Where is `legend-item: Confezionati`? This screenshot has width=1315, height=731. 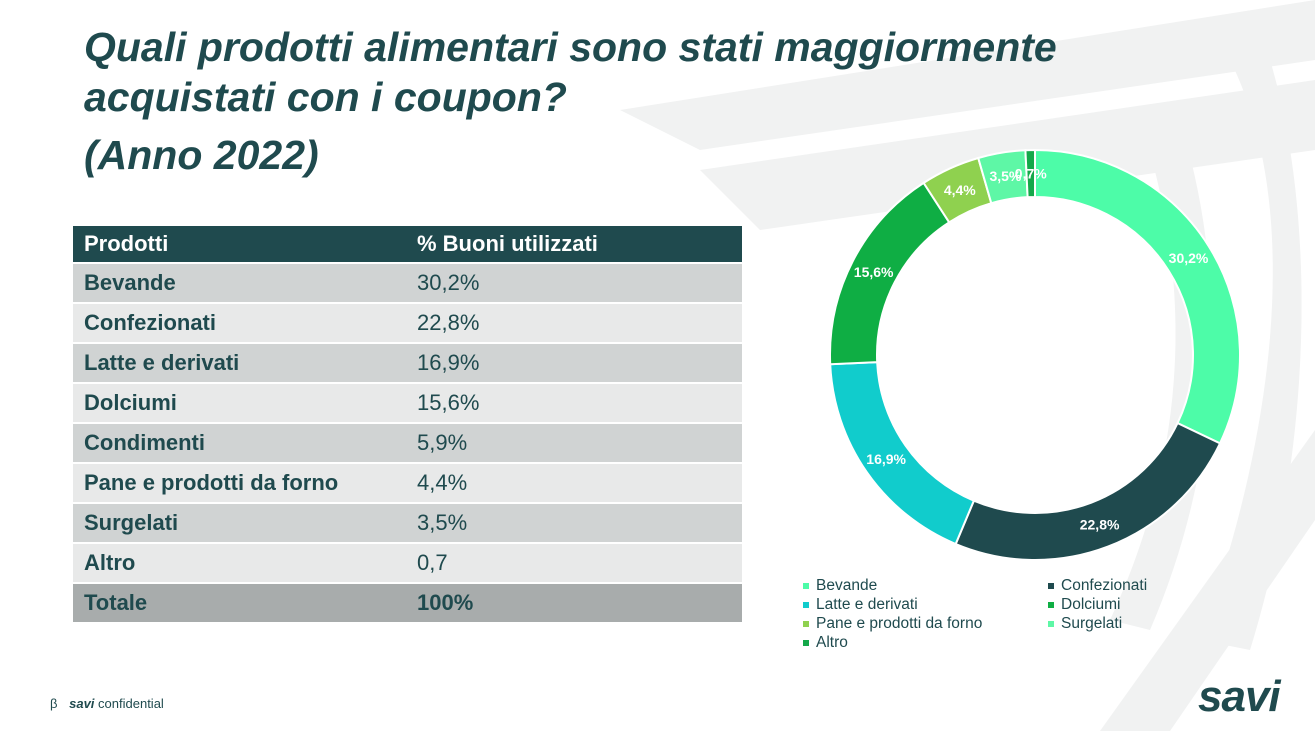
legend-item: Confezionati is located at coordinates (1135, 585).